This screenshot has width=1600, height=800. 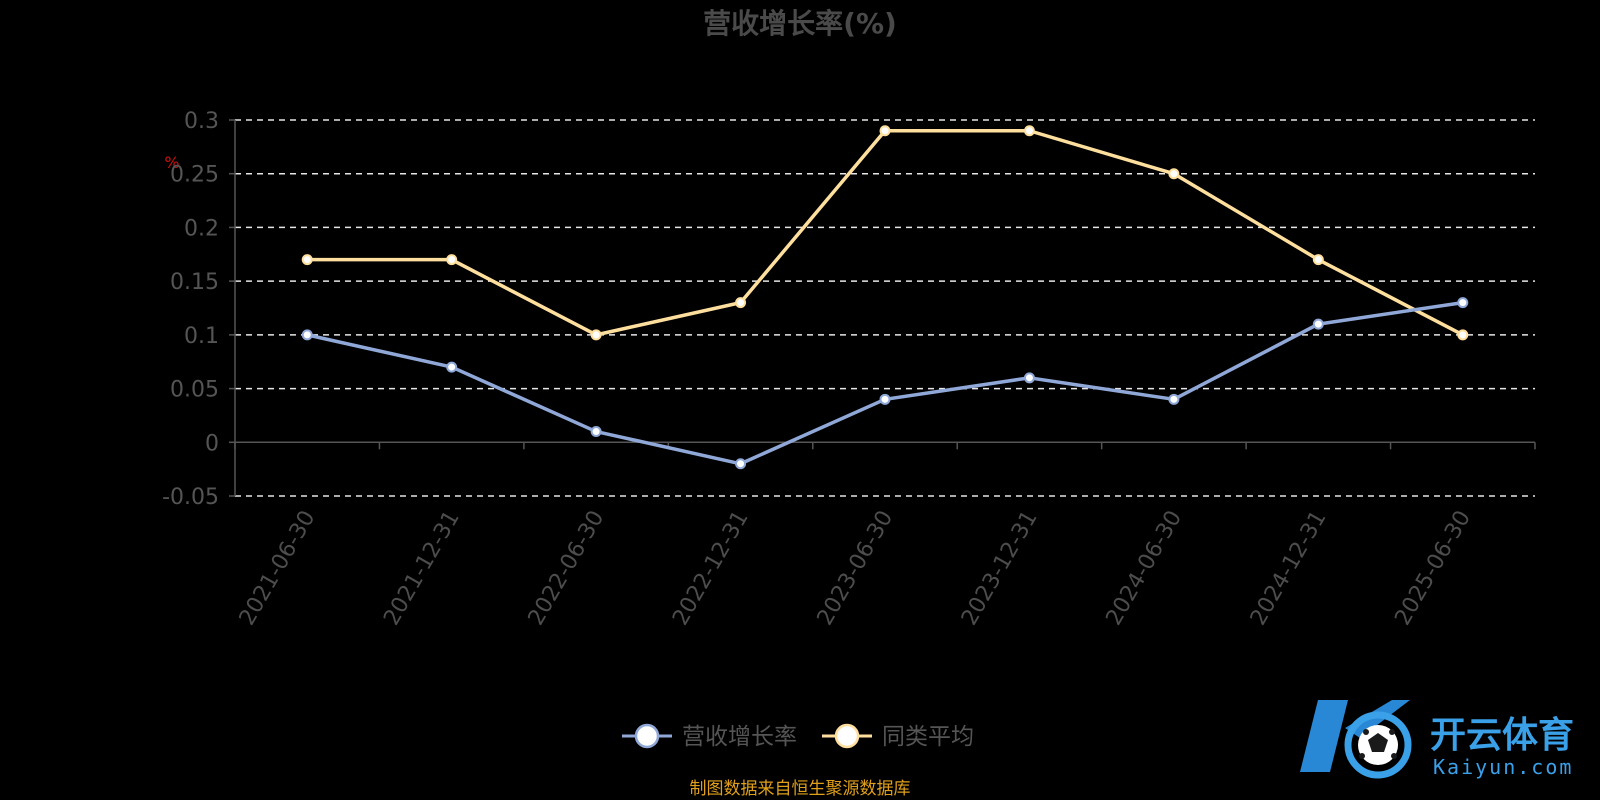 I want to click on x-tick-label: 2023-12-31, so click(x=1000, y=568).